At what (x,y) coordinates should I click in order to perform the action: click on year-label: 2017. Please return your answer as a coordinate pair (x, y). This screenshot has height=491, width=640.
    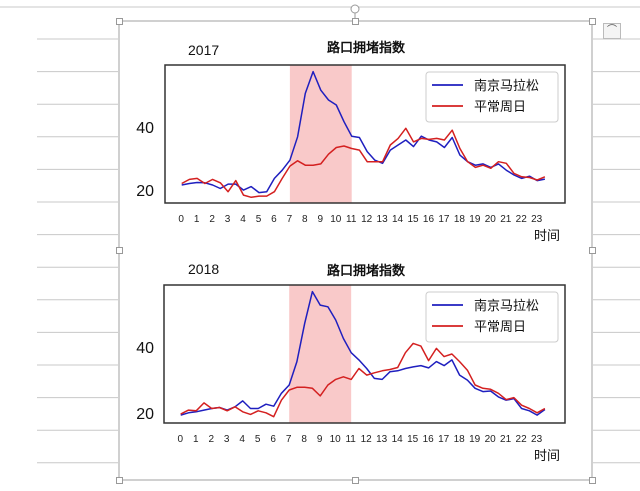
    Looking at the image, I should click on (203, 50).